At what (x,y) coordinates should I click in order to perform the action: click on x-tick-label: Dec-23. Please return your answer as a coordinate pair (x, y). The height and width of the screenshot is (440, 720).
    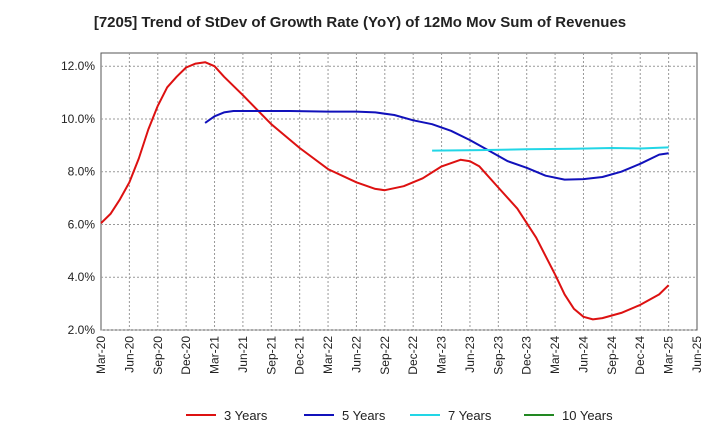
    Looking at the image, I should click on (527, 355).